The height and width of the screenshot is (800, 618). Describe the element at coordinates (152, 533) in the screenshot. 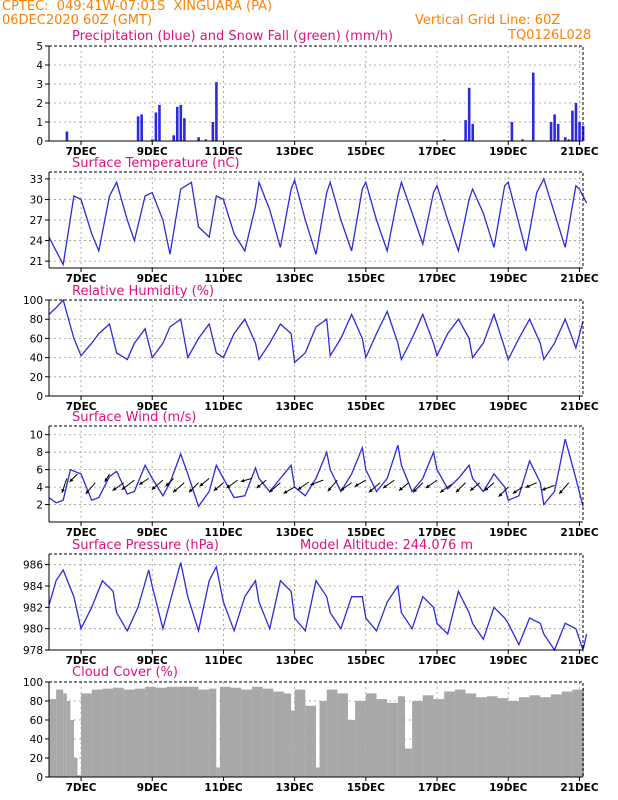

I see `x-tick-label: 9DEC` at that location.